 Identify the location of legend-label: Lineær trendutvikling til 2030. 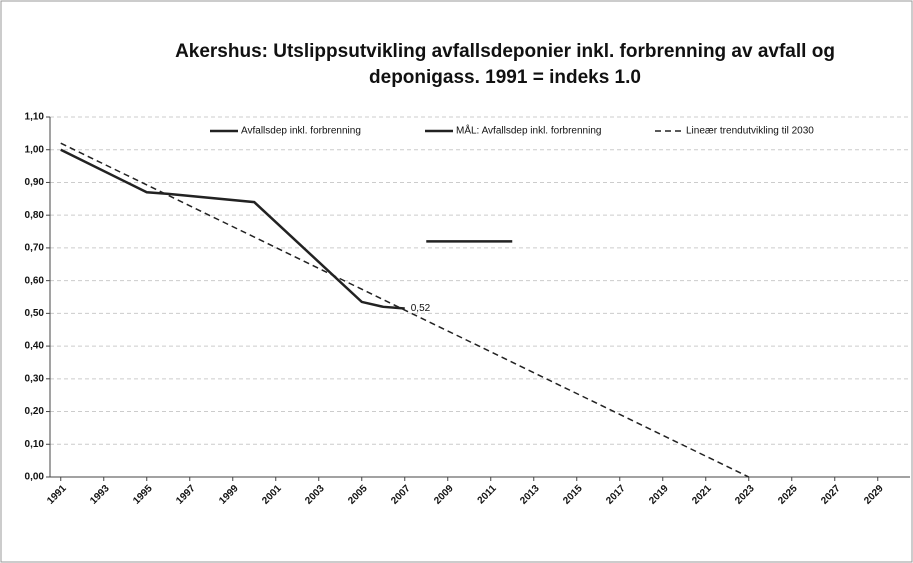
(750, 131).